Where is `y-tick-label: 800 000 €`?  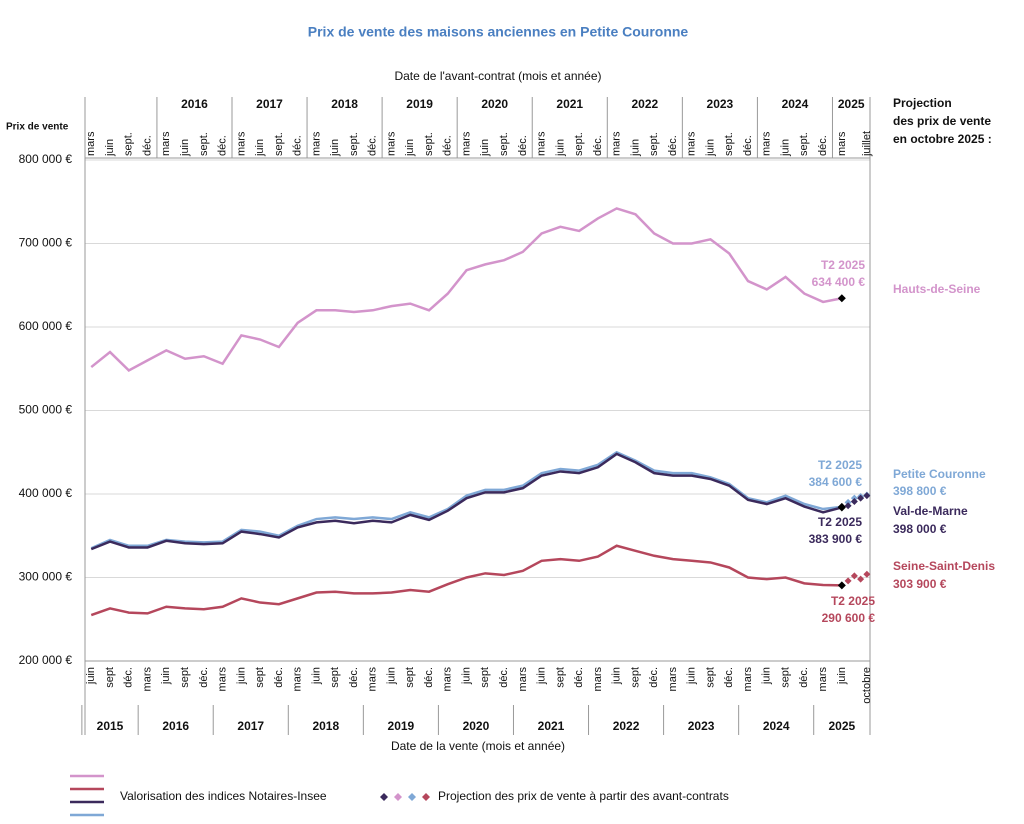 y-tick-label: 800 000 € is located at coordinates (46, 159).